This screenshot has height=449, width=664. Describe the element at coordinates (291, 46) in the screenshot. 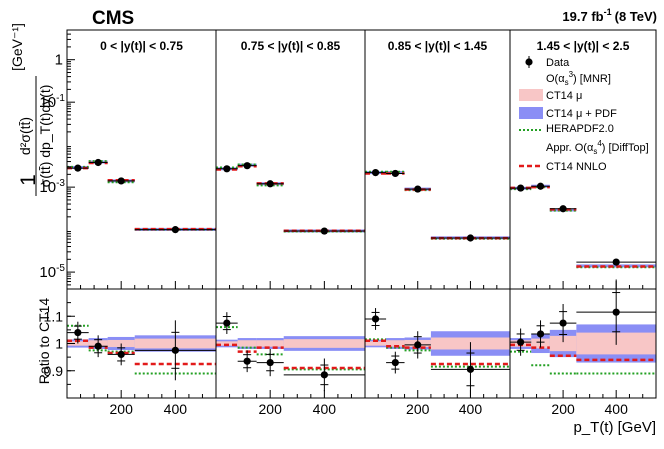

I see `panel-label-1: 0.75 < |y(t)| < 0.85` at that location.